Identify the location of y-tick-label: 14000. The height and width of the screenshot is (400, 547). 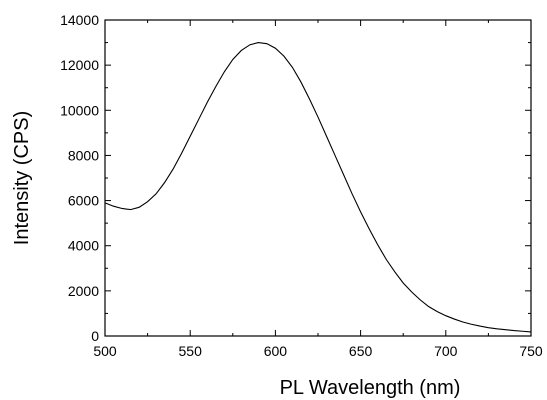
(79, 20).